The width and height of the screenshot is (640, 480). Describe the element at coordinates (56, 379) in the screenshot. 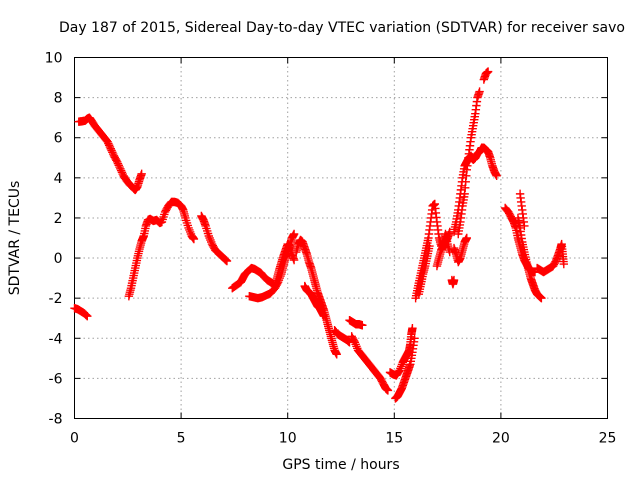

I see `y-tick-label: -6` at that location.